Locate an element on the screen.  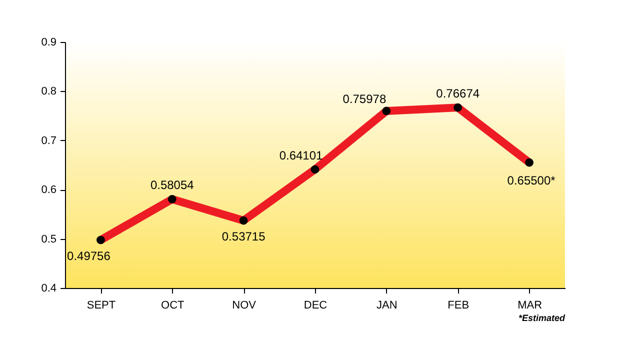
y-tick-label: 0.8 is located at coordinates (48, 92).